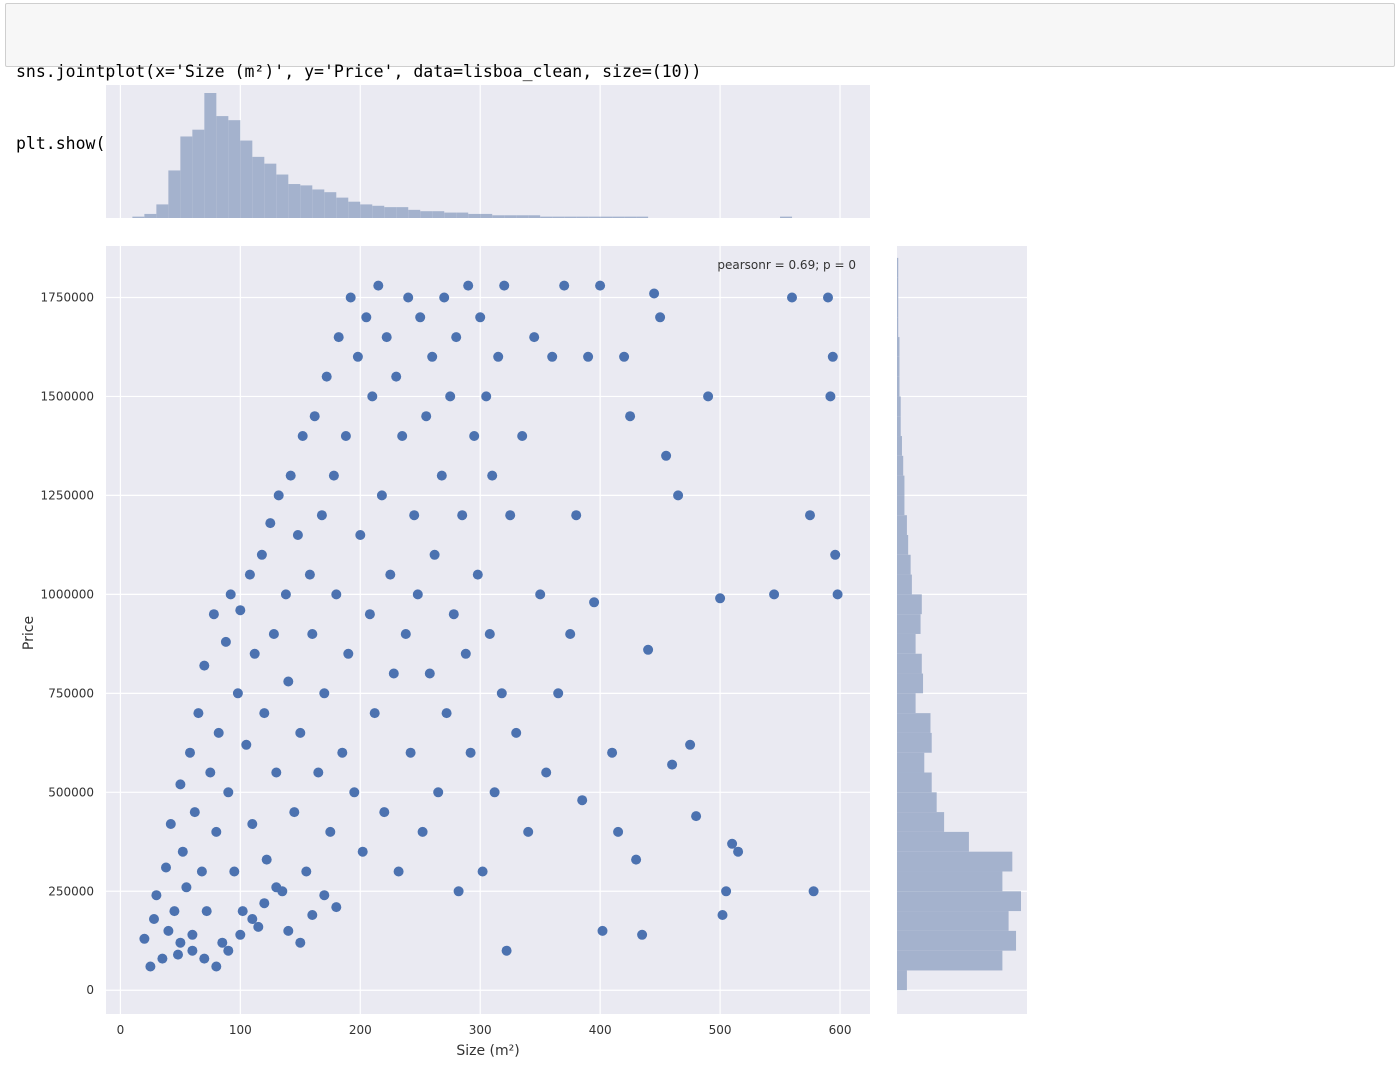 This screenshot has width=1400, height=1069. What do you see at coordinates (71, 891) in the screenshot?
I see `y-tick-label: 250000` at bounding box center [71, 891].